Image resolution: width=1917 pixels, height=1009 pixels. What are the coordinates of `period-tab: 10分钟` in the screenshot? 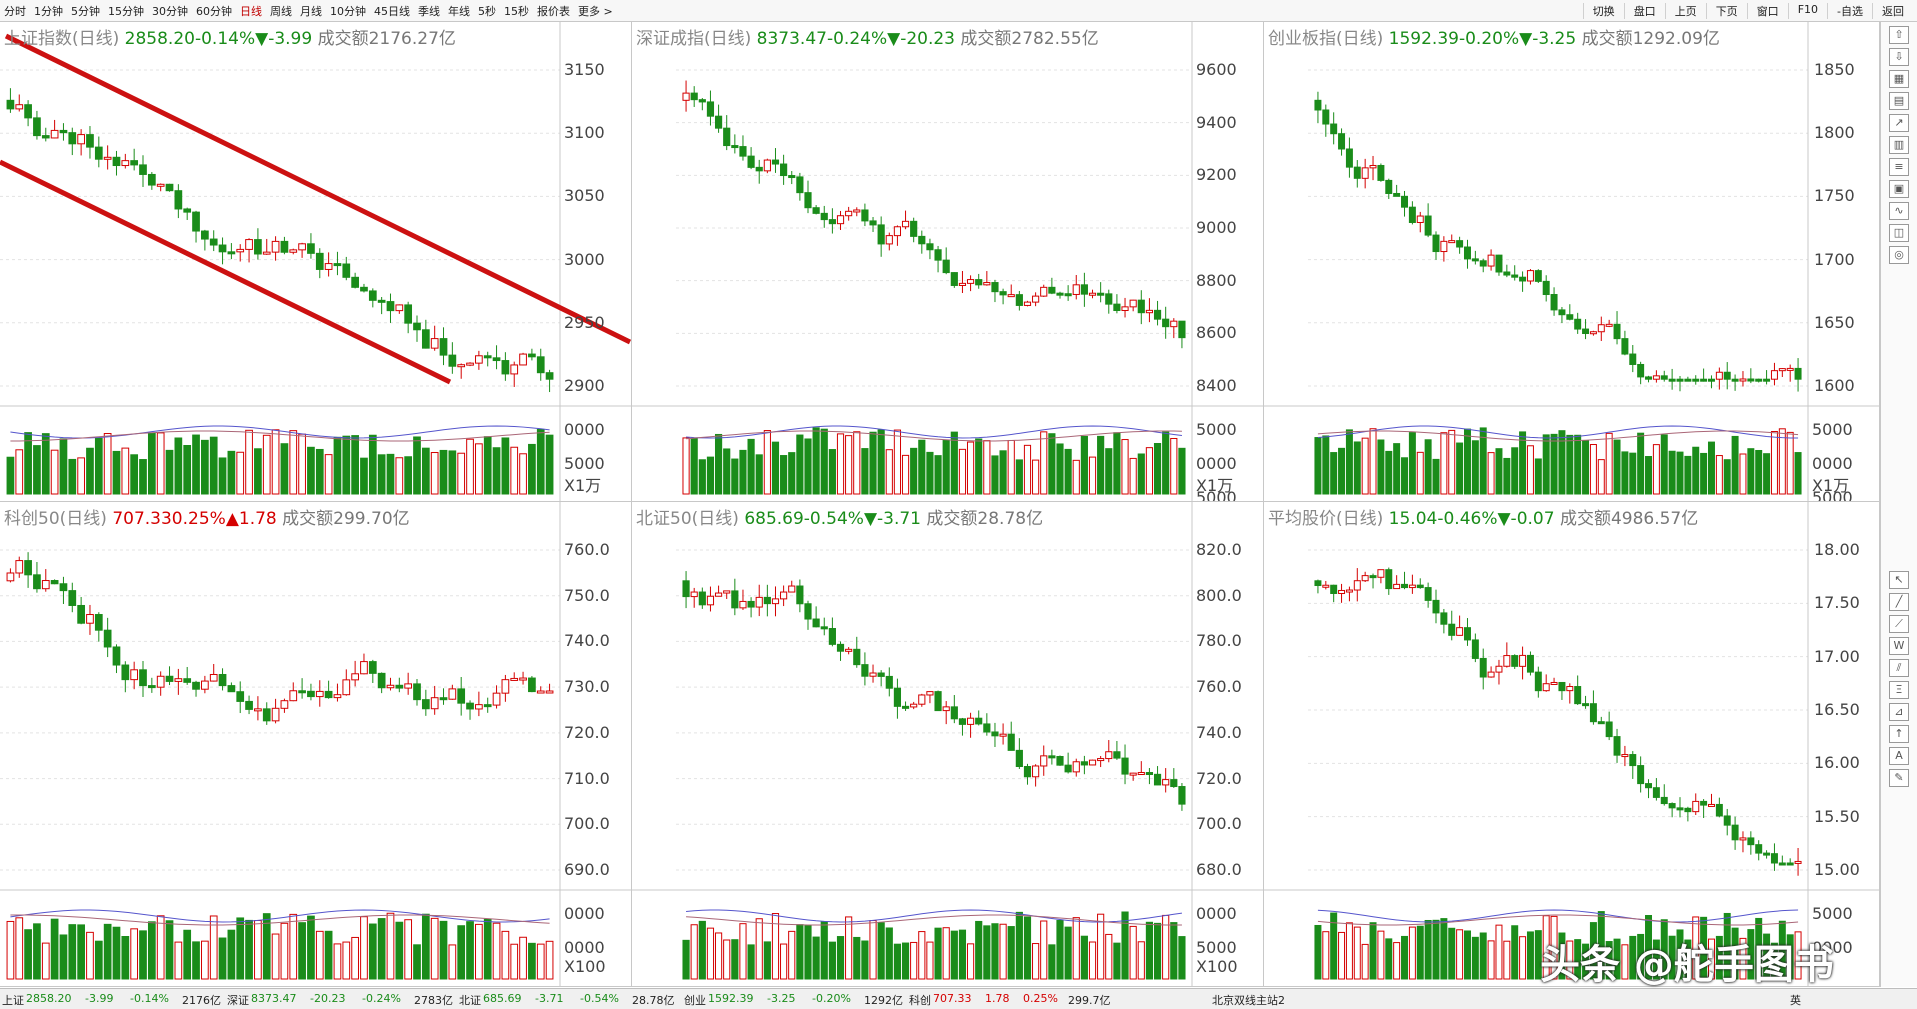 It's located at (348, 11).